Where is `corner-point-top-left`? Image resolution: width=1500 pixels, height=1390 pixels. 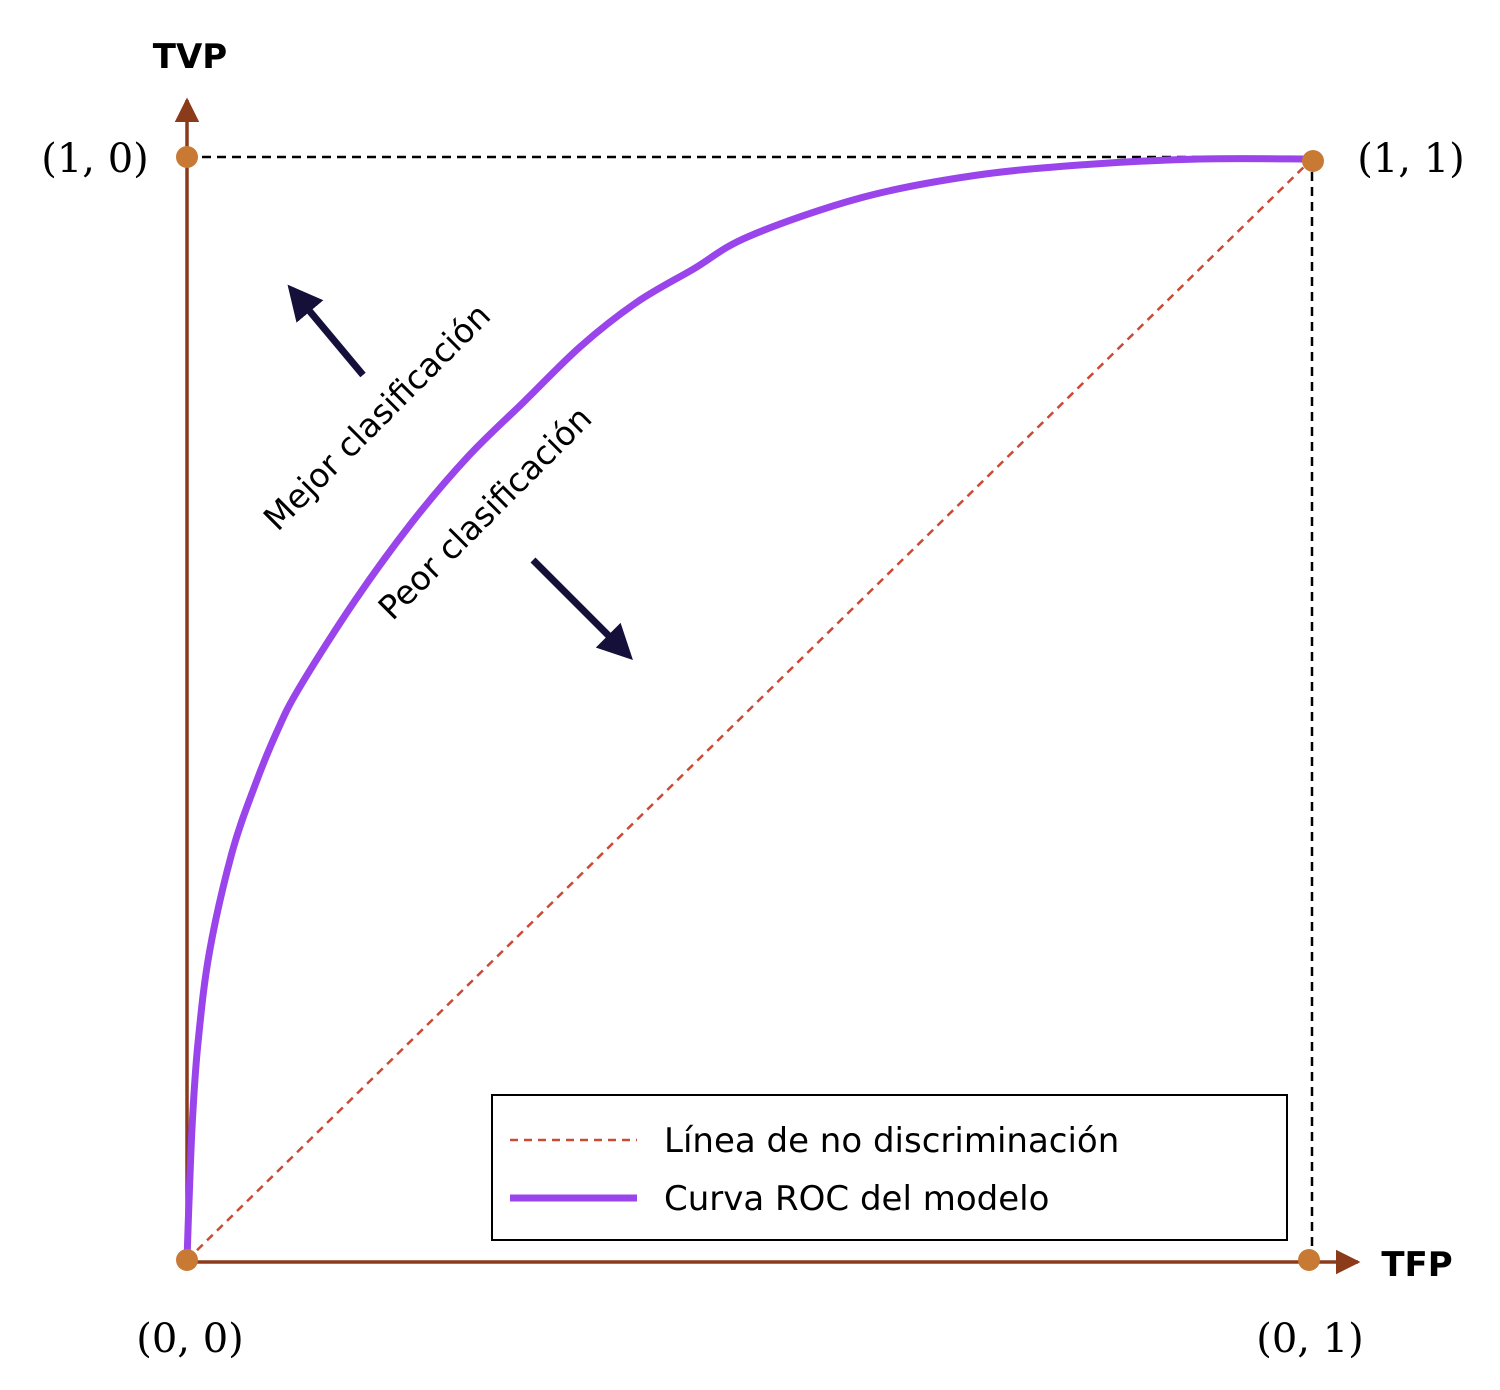 corner-point-top-left is located at coordinates (187, 157).